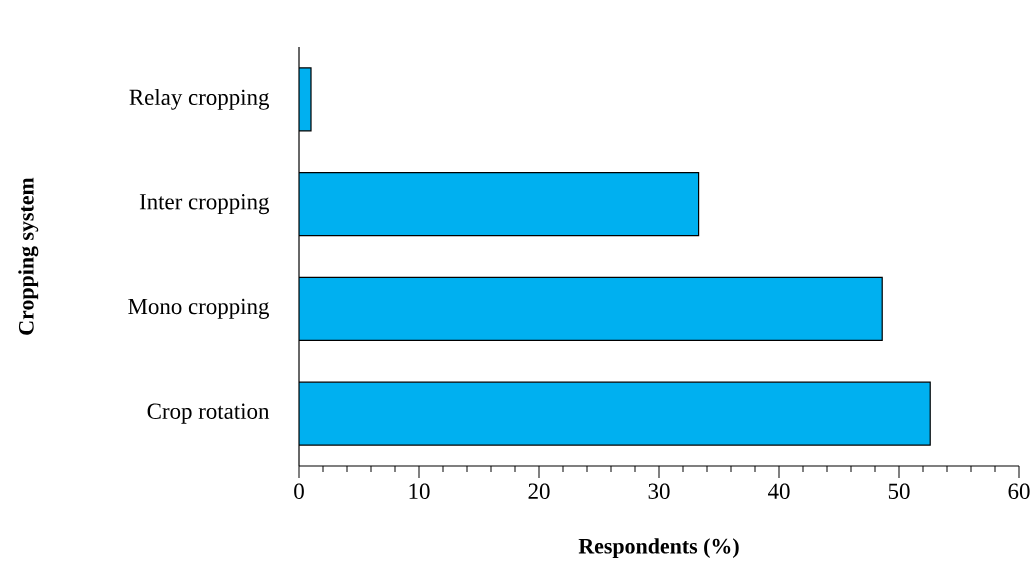  I want to click on y-tick-label: Mono cropping, so click(199, 308).